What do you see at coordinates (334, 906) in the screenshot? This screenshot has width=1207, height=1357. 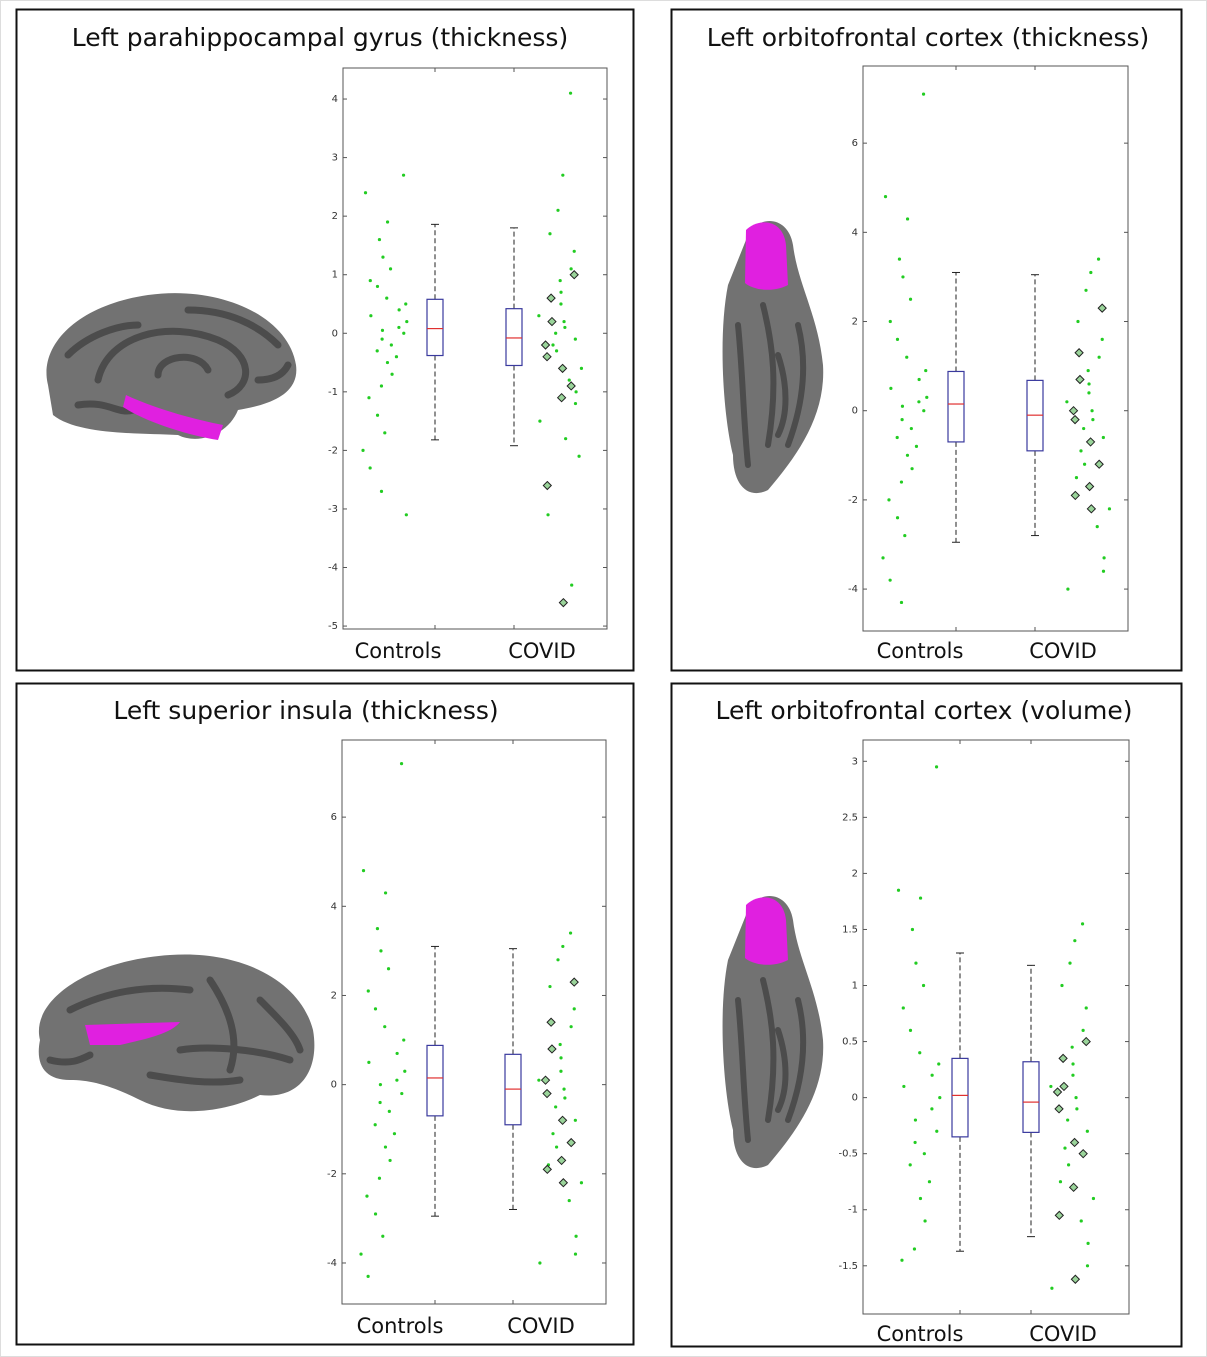 I see `y-tick-label: 4` at bounding box center [334, 906].